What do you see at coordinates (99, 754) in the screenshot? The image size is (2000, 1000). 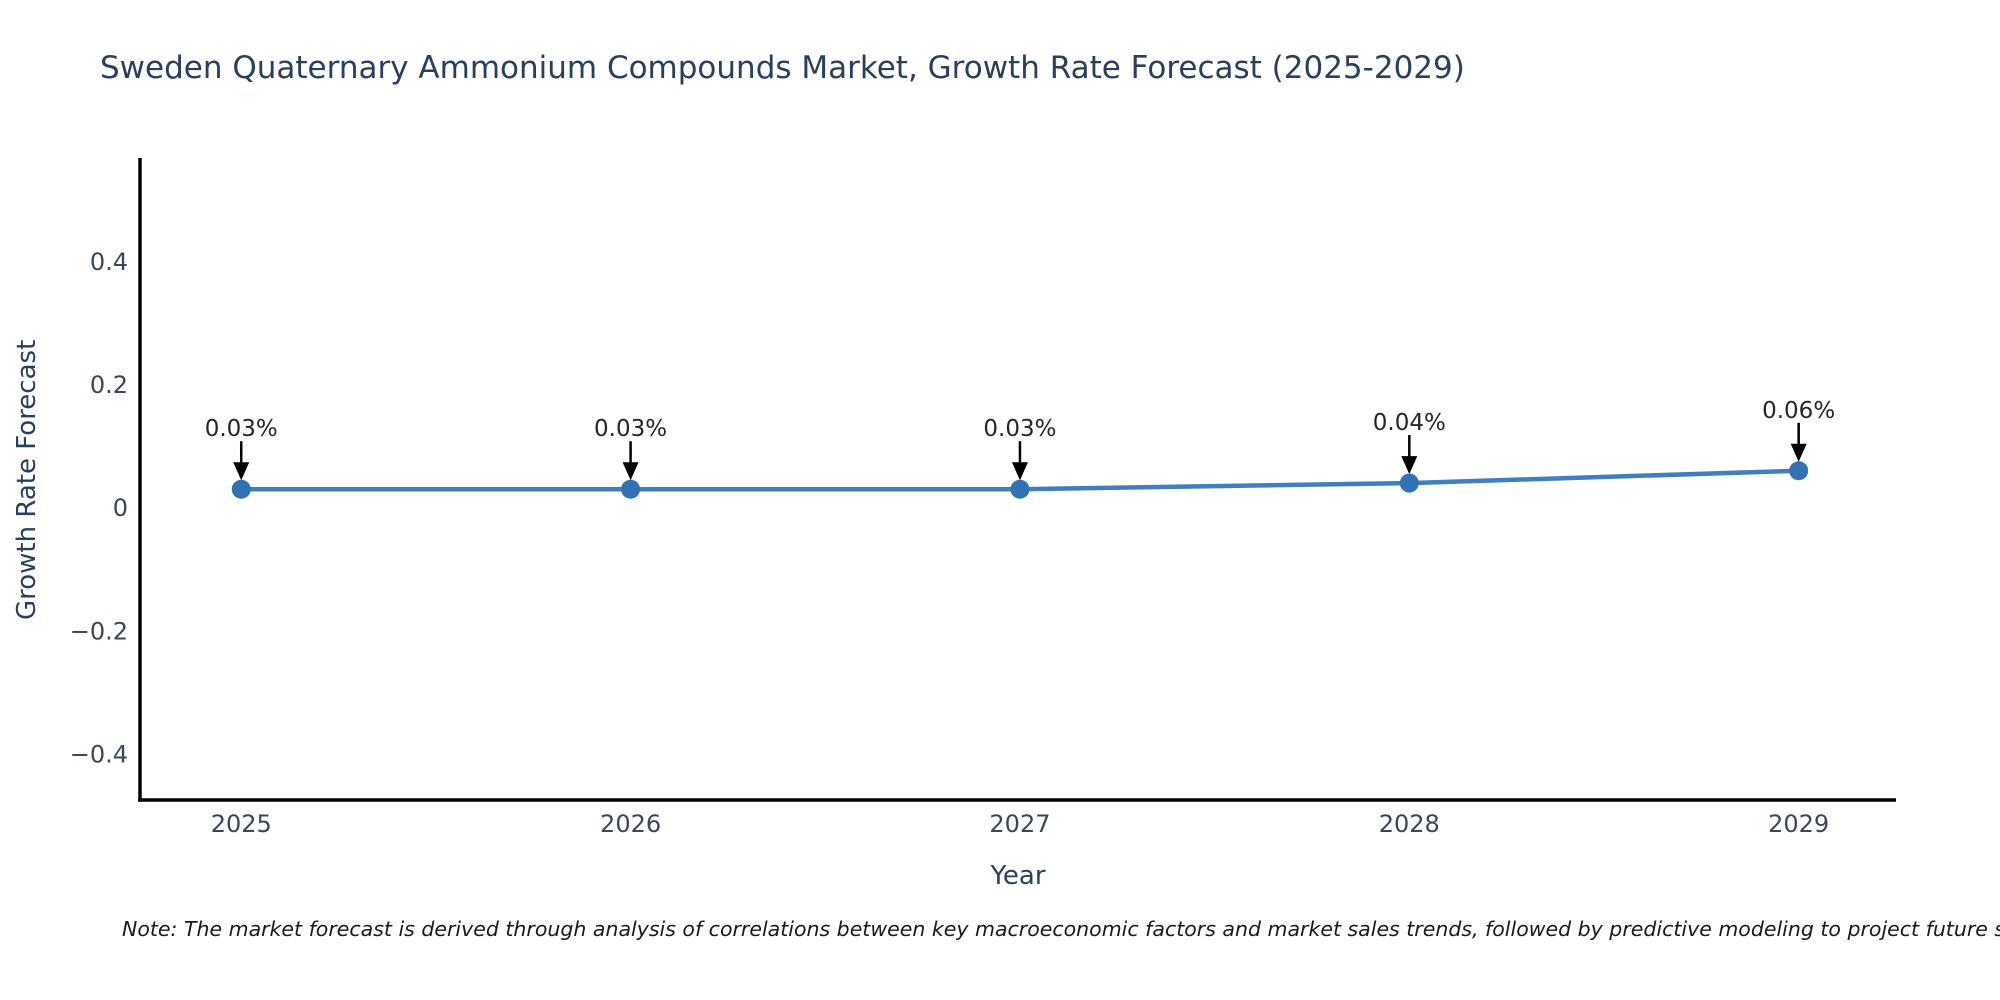 I see `y-tick-label: −0.4` at bounding box center [99, 754].